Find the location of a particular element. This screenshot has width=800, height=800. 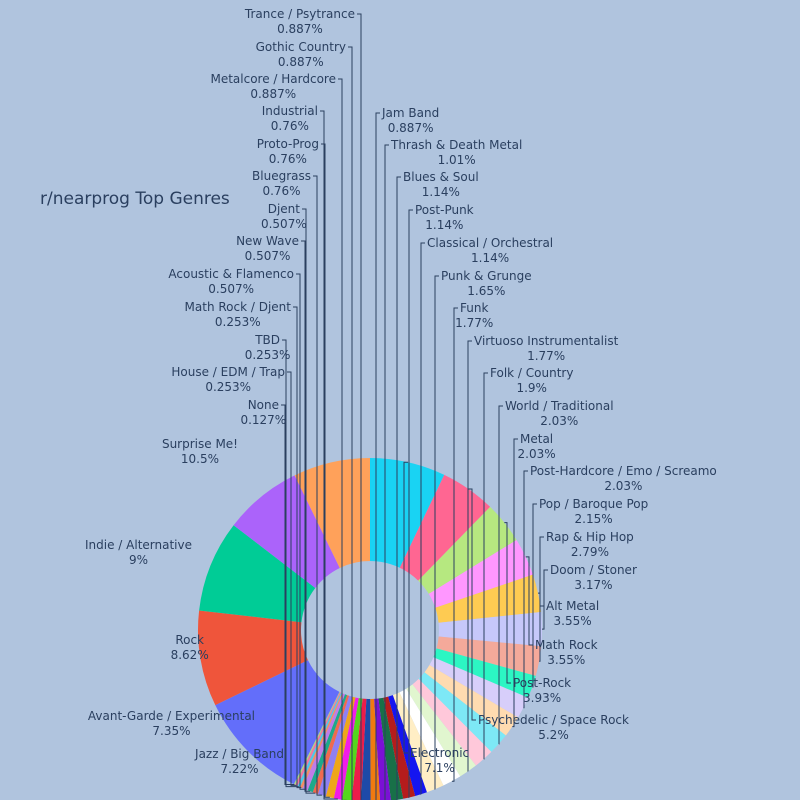

slice-label-name: None is located at coordinates (263, 405).